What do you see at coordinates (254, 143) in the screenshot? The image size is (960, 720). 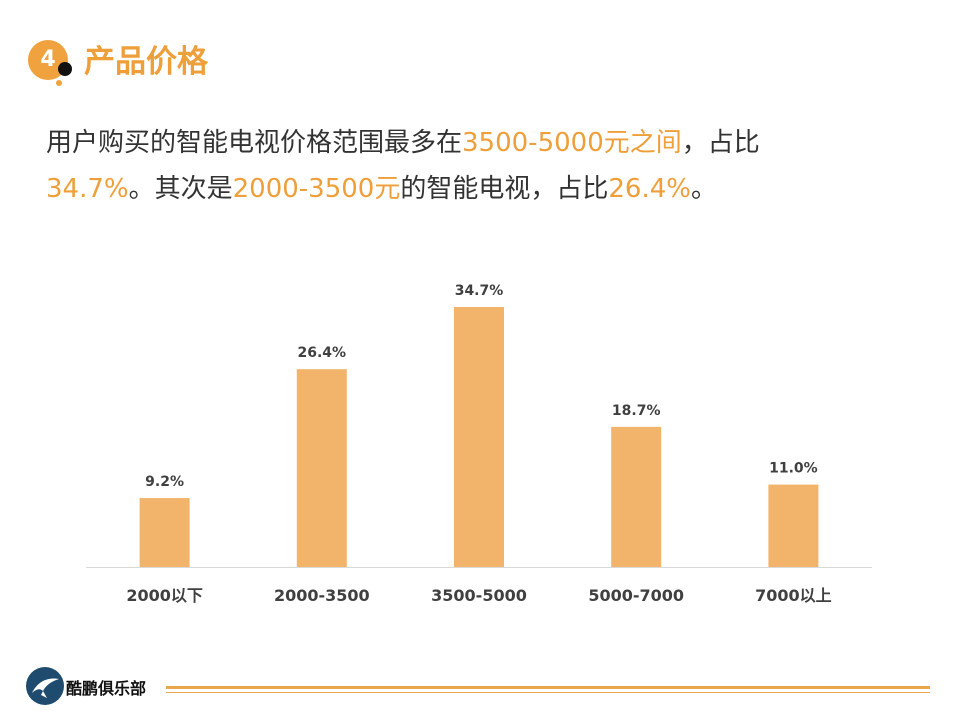 I see `summary-part-1: 用户购买的智能电视价格范围最多在` at bounding box center [254, 143].